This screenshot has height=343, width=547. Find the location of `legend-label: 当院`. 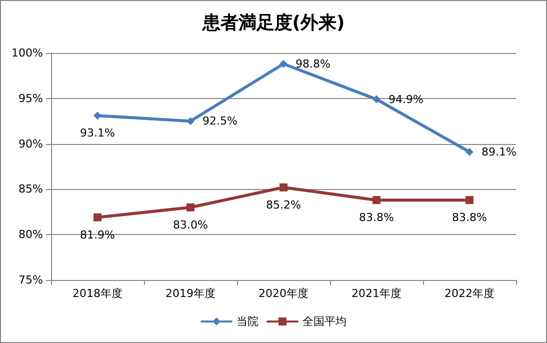

legend-label: 当院 is located at coordinates (247, 321).